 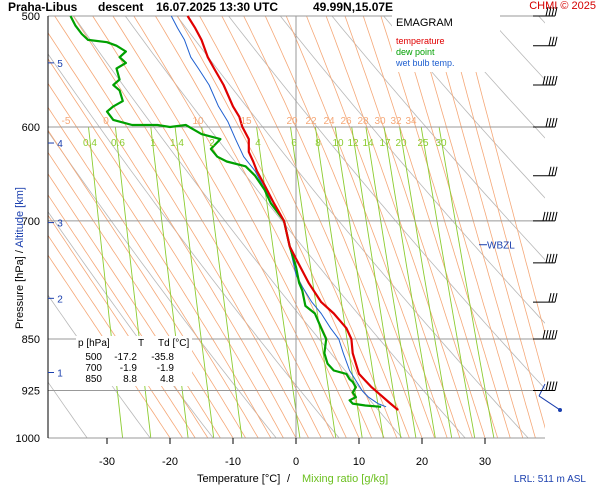 I want to click on table-cell-td: -1.9, so click(x=165, y=368).